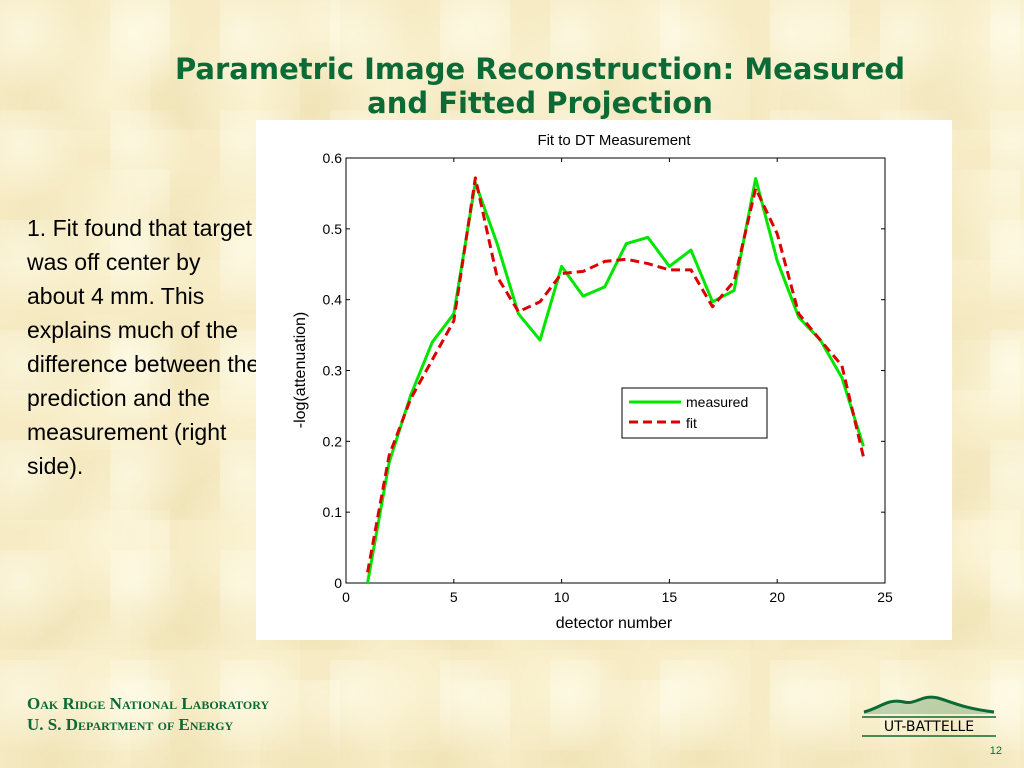  What do you see at coordinates (333, 300) in the screenshot?
I see `y-tick-label: 0.4` at bounding box center [333, 300].